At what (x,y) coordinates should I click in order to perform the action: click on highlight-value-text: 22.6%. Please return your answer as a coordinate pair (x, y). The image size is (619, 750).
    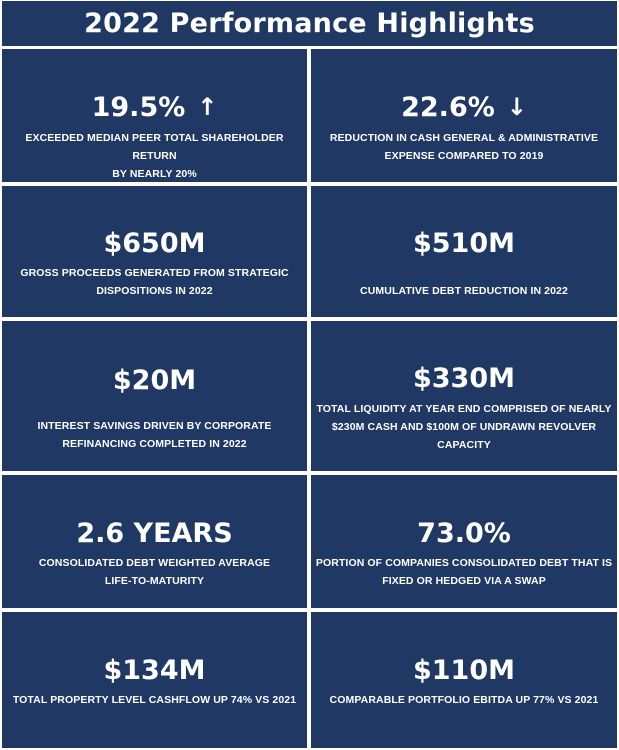
    Looking at the image, I should click on (448, 107).